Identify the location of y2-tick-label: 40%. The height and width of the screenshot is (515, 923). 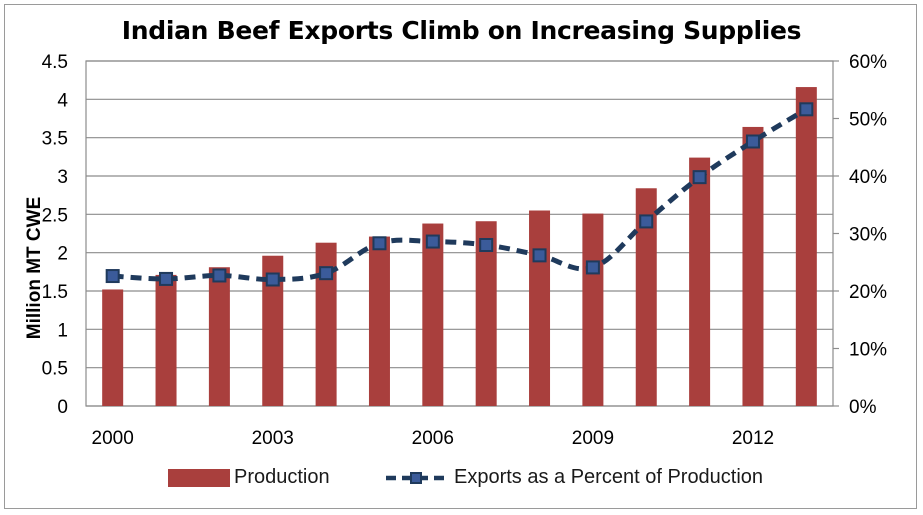
(868, 177).